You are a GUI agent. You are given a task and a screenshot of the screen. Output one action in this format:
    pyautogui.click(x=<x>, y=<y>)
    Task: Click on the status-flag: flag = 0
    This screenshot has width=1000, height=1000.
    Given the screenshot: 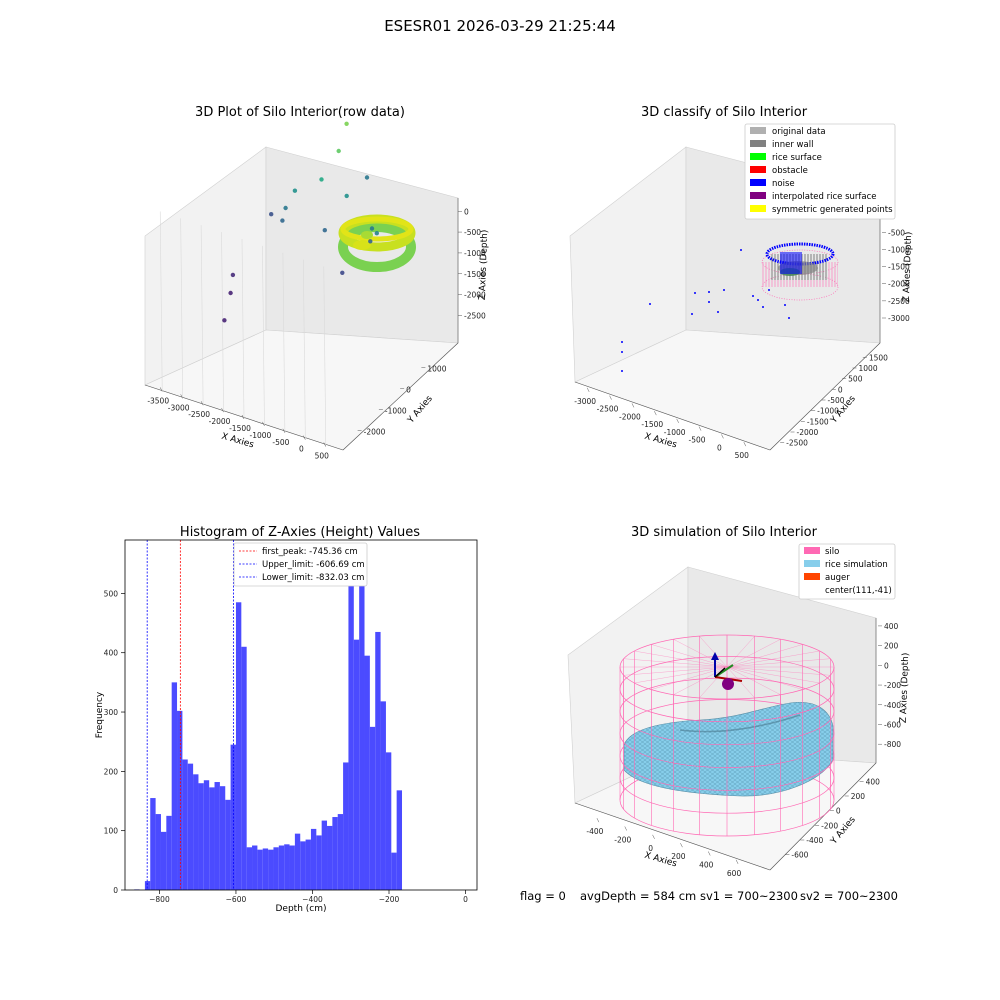 What is the action you would take?
    pyautogui.click(x=543, y=896)
    